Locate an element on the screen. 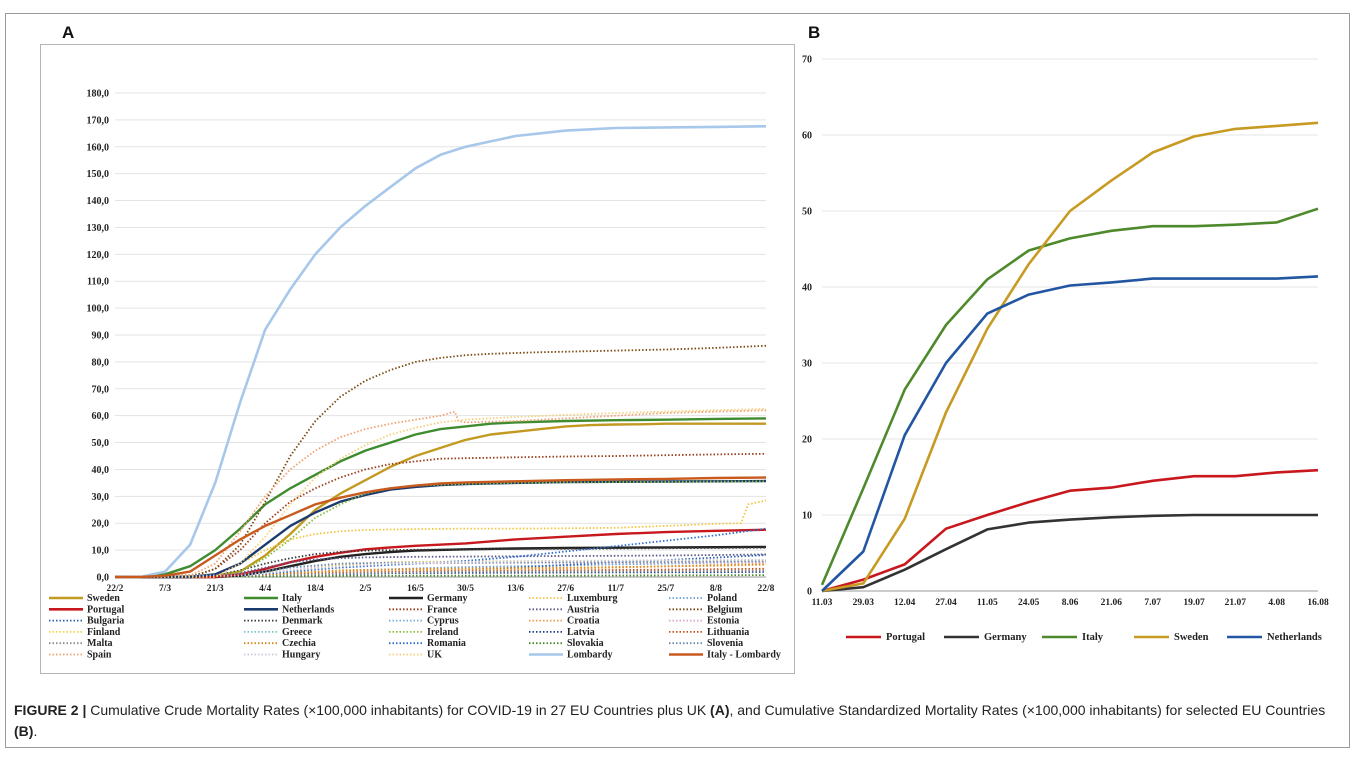  y-tick-label: 110,0 is located at coordinates (98, 282).